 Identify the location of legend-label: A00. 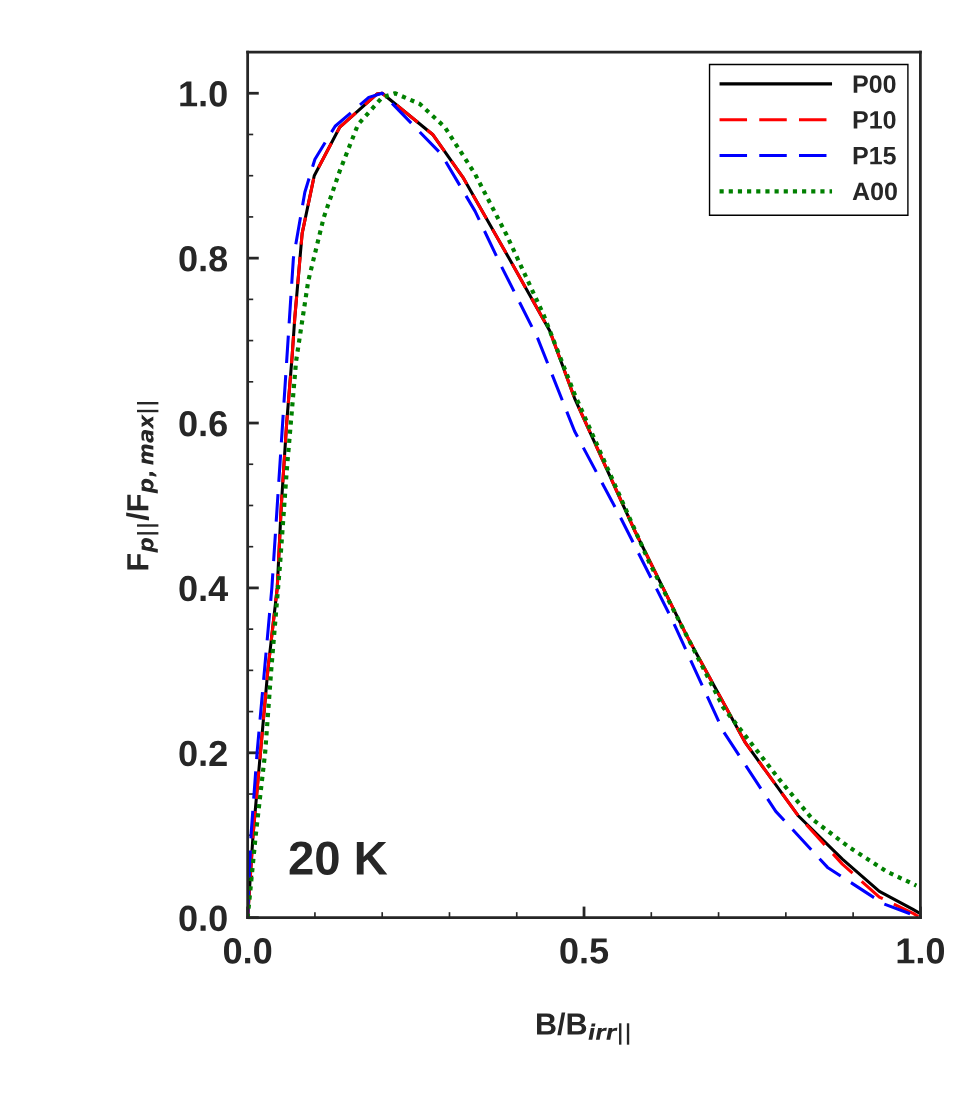
(874, 191).